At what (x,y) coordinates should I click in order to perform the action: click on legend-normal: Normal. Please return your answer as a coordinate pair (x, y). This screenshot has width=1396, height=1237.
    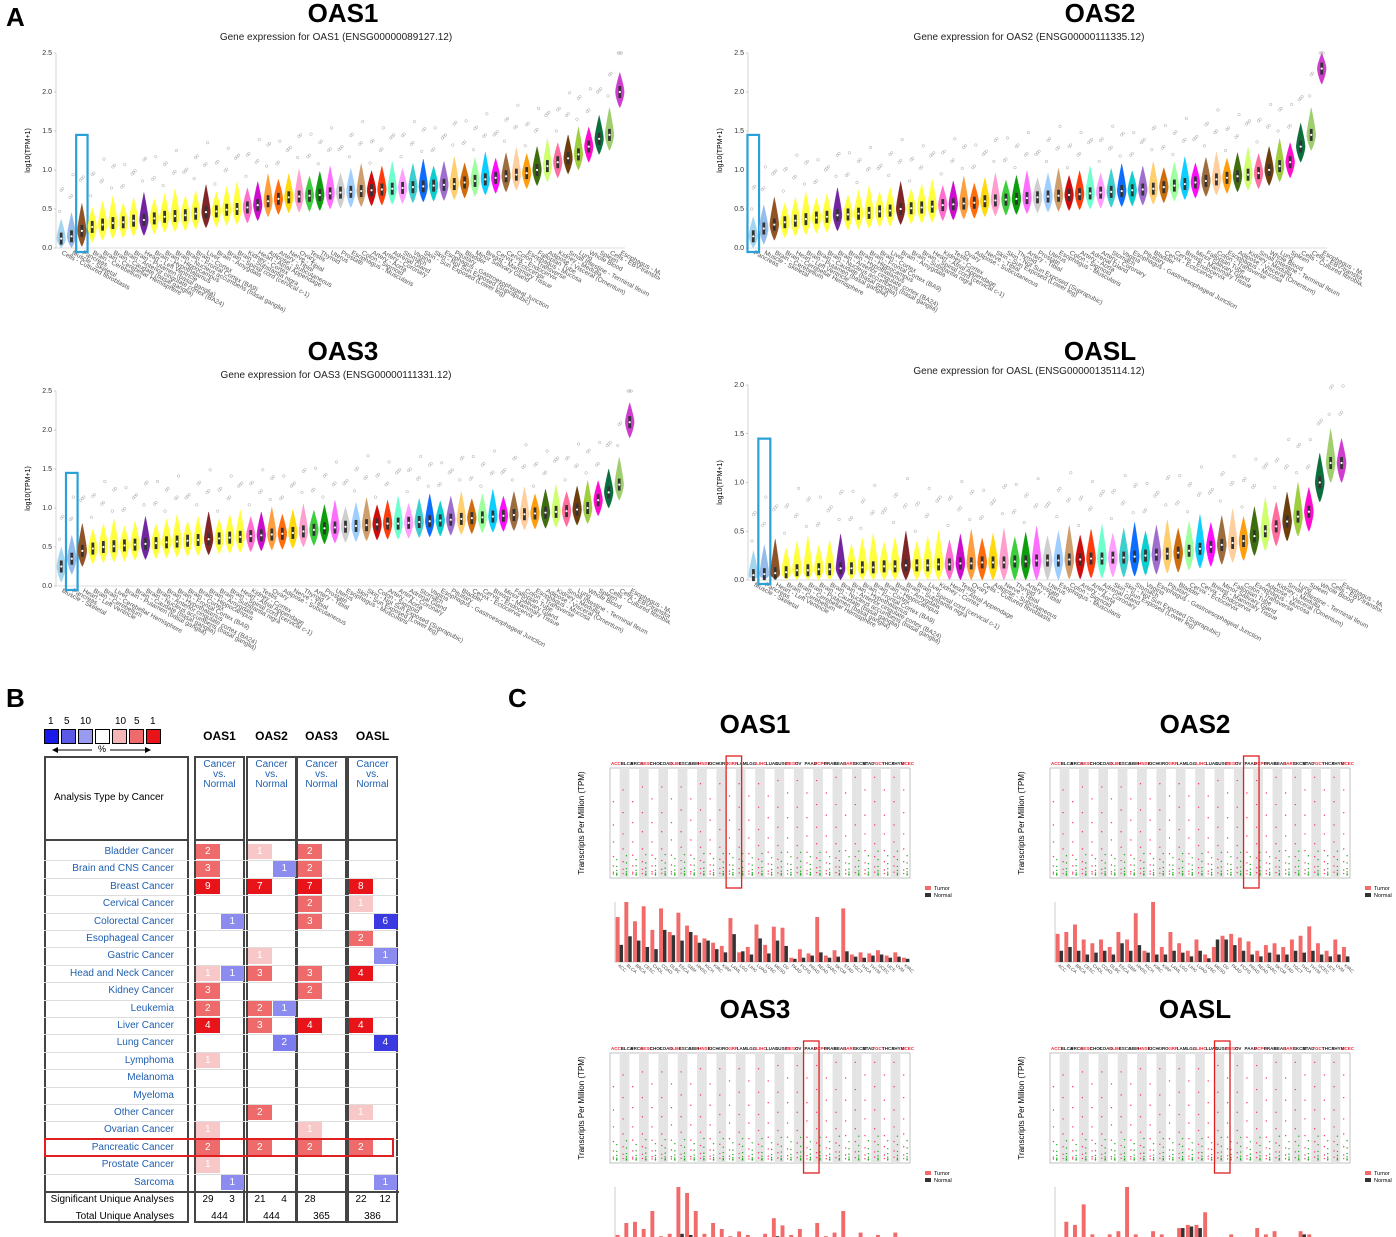
    Looking at the image, I should click on (1383, 896).